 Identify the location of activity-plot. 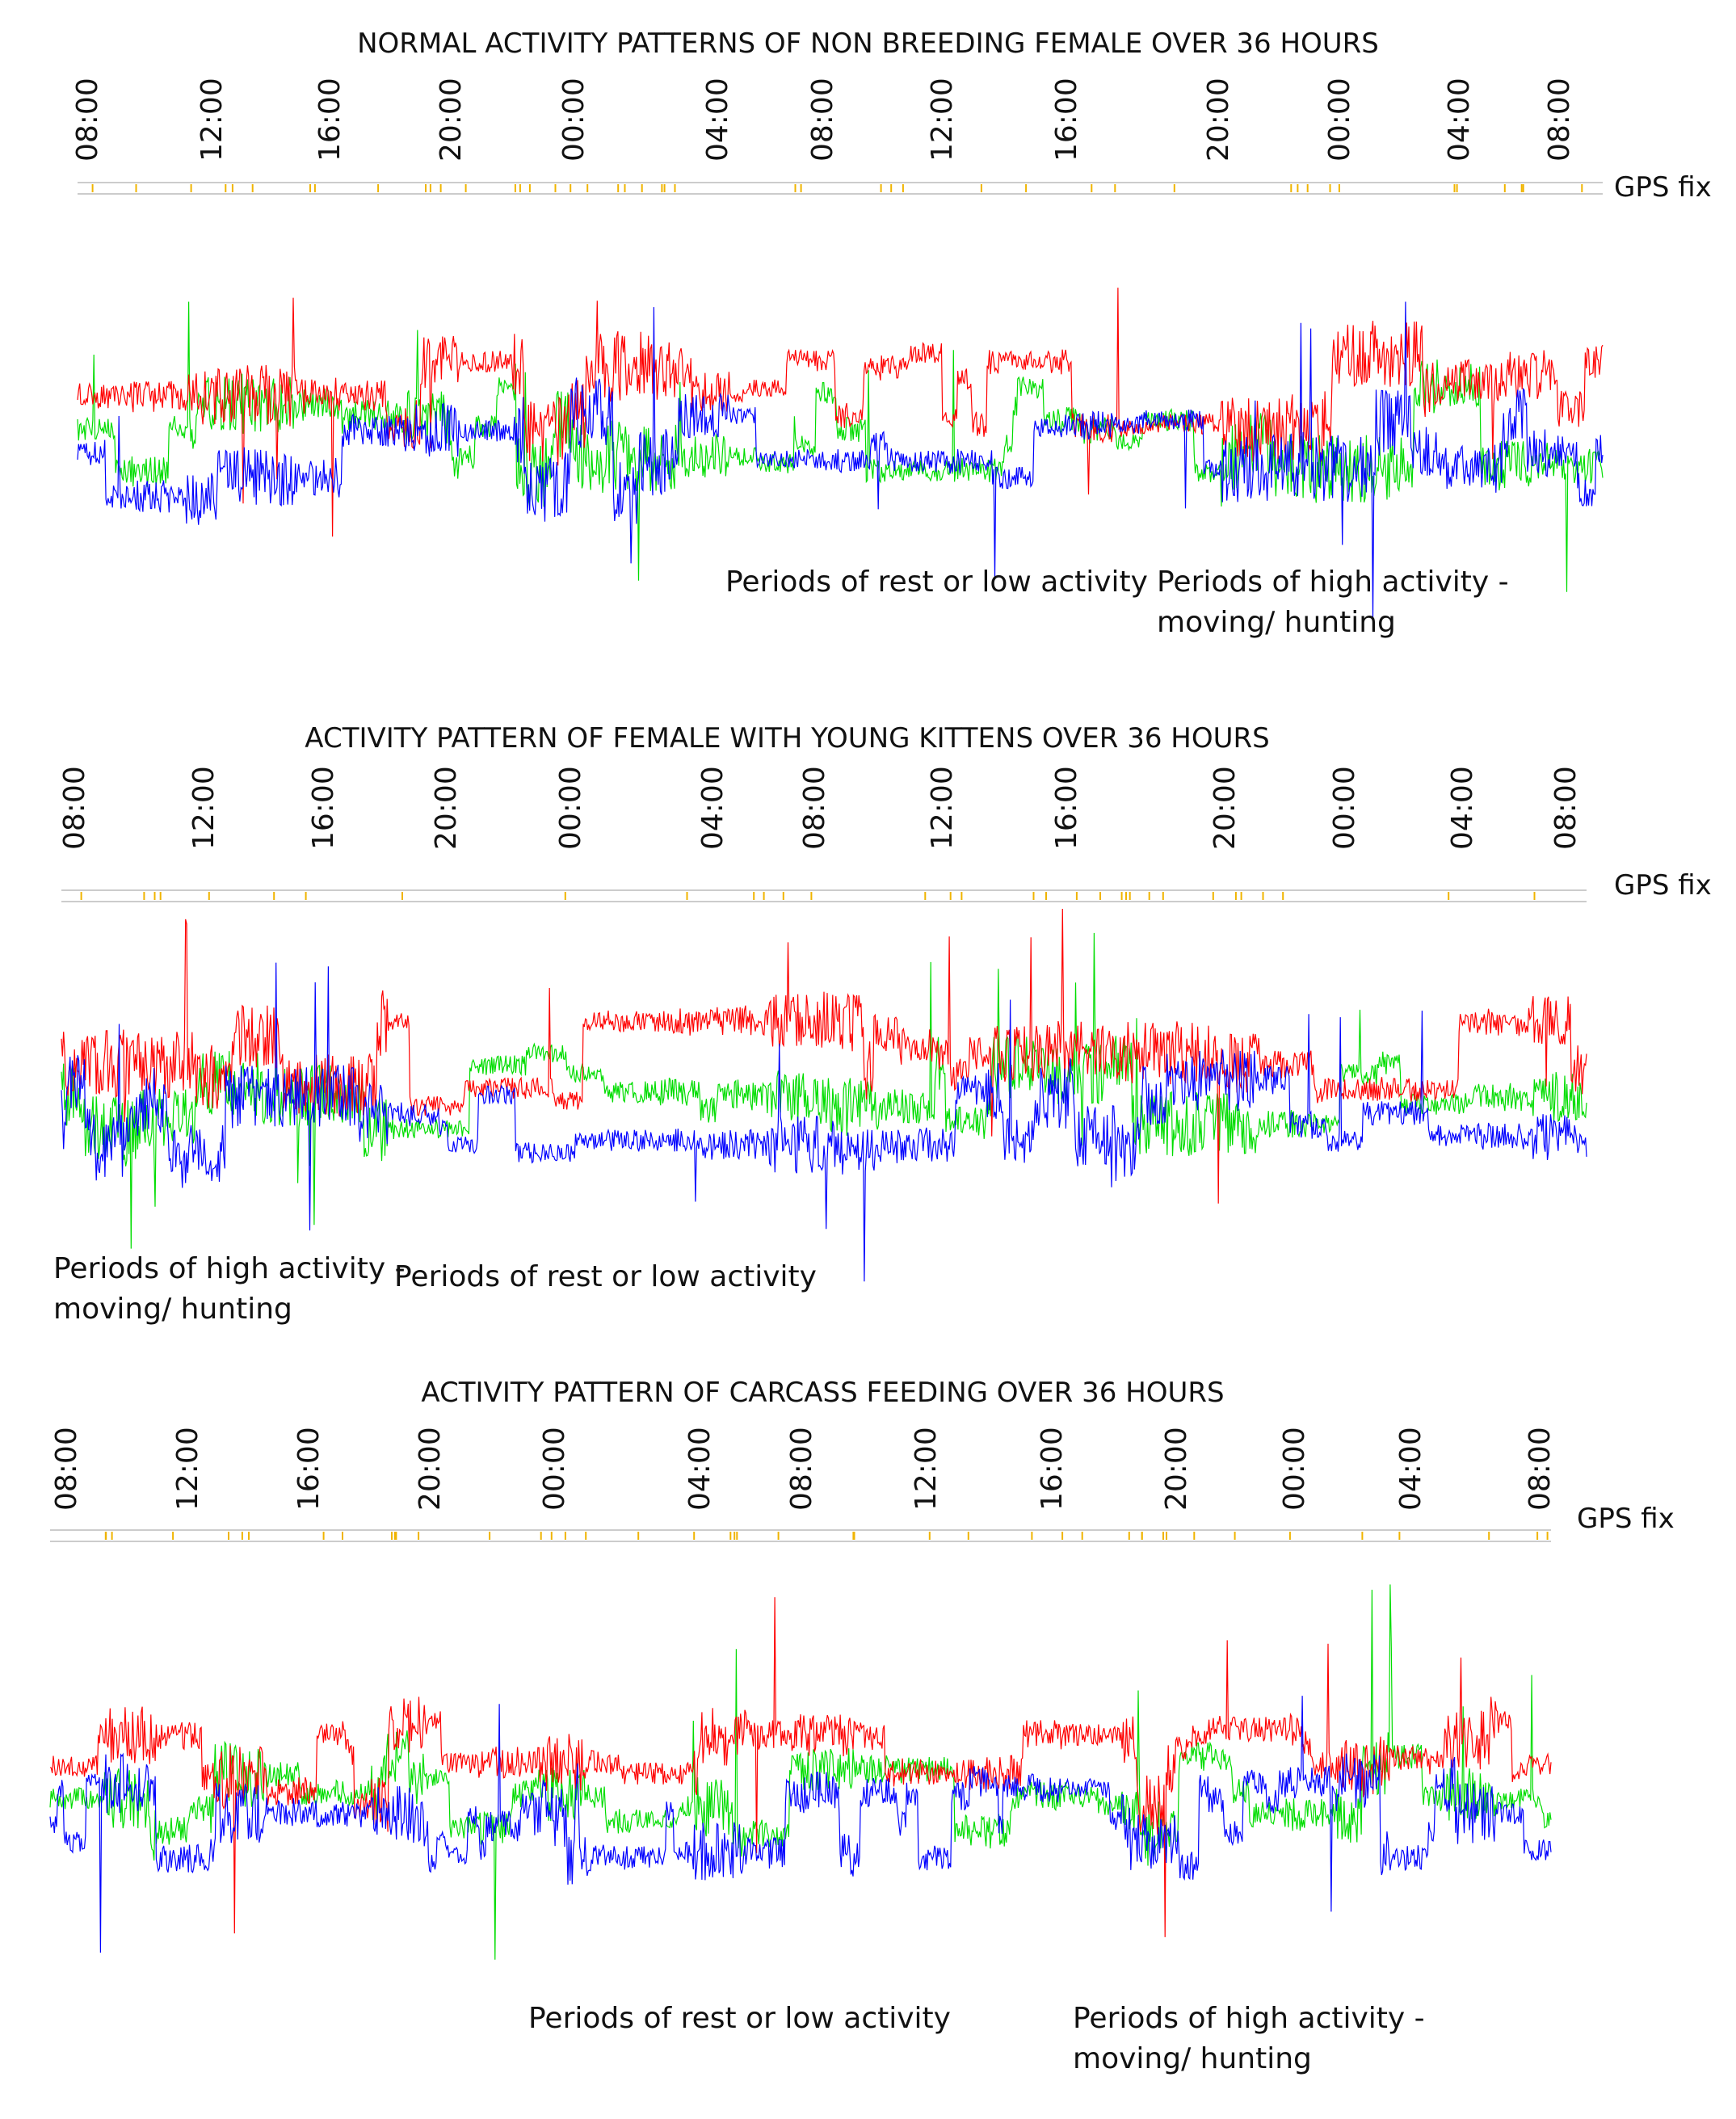
(840, 454).